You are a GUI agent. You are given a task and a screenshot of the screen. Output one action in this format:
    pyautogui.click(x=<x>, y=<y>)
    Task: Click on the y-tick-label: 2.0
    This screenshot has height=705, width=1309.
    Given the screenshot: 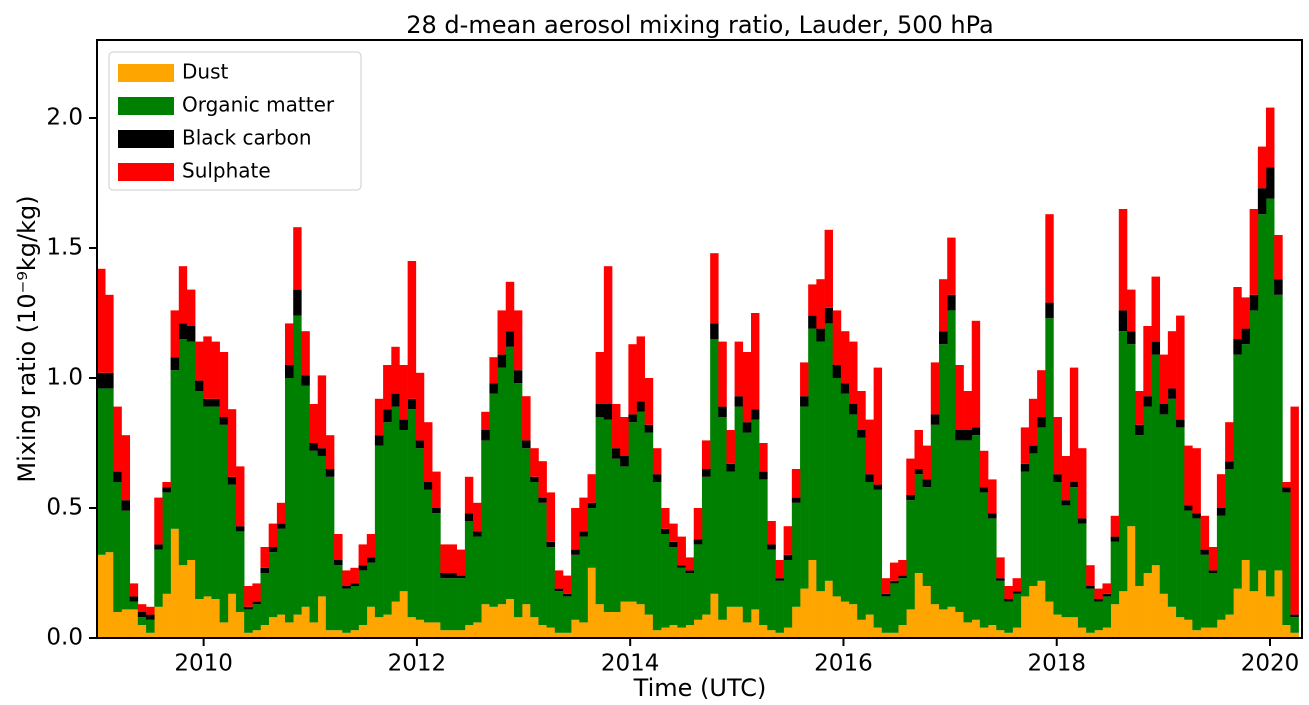 What is the action you would take?
    pyautogui.click(x=64, y=118)
    